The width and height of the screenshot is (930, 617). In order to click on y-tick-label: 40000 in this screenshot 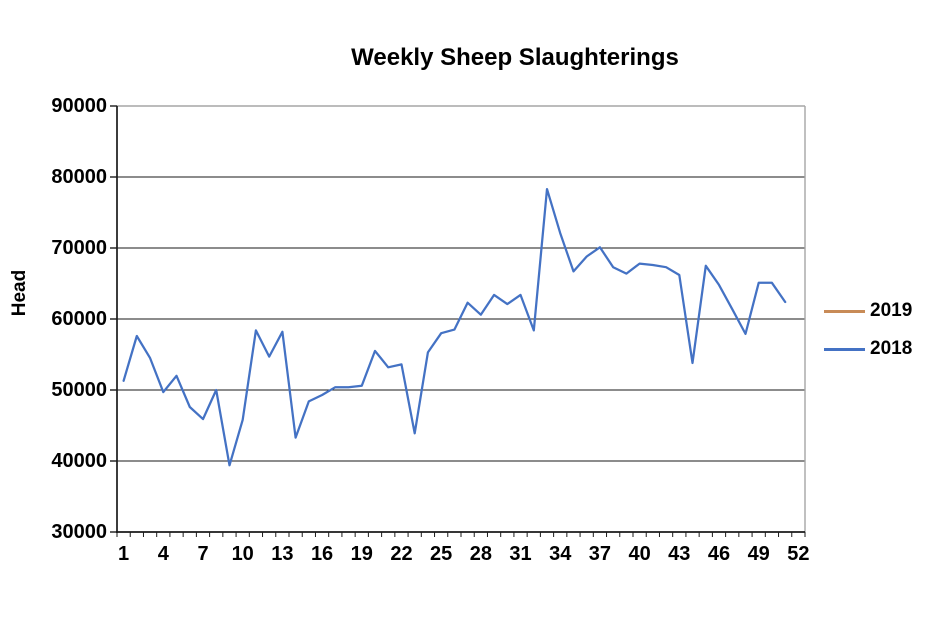, I will do `click(79, 461)`.